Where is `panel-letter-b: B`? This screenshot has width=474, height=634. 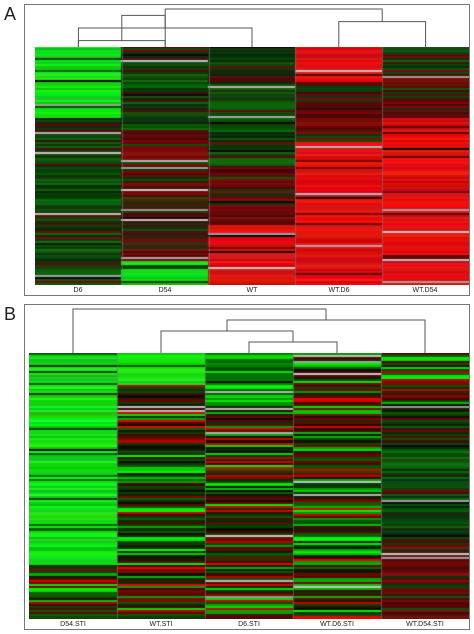
panel-letter-b: B is located at coordinates (10, 314).